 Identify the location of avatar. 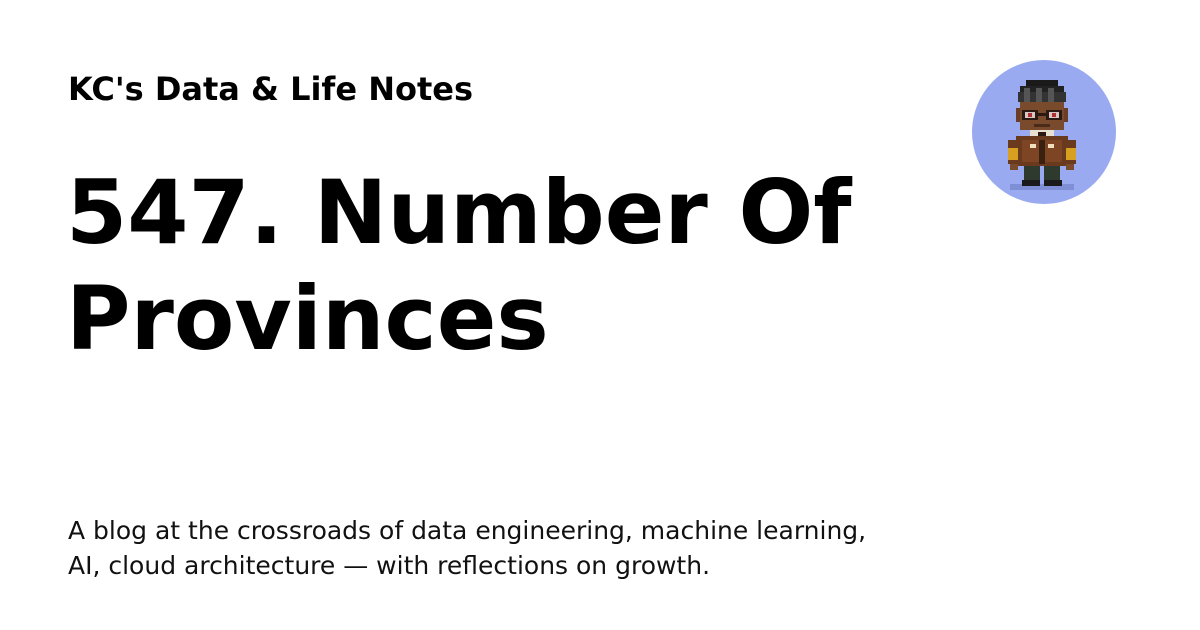
(1044, 132).